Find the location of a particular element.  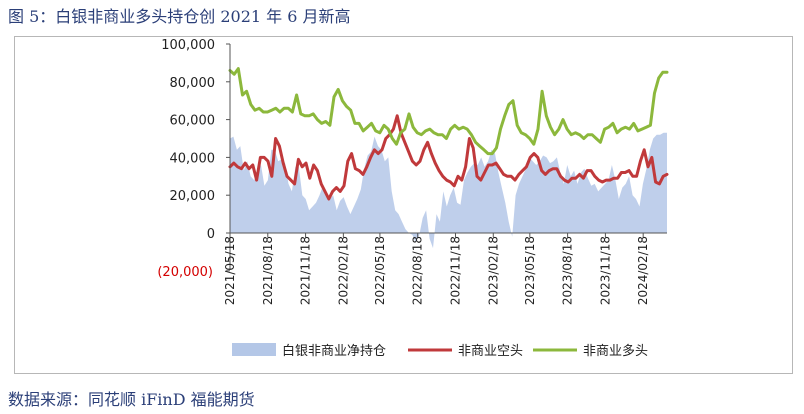

legend-label-short: 非商业空头 is located at coordinates (490, 351).